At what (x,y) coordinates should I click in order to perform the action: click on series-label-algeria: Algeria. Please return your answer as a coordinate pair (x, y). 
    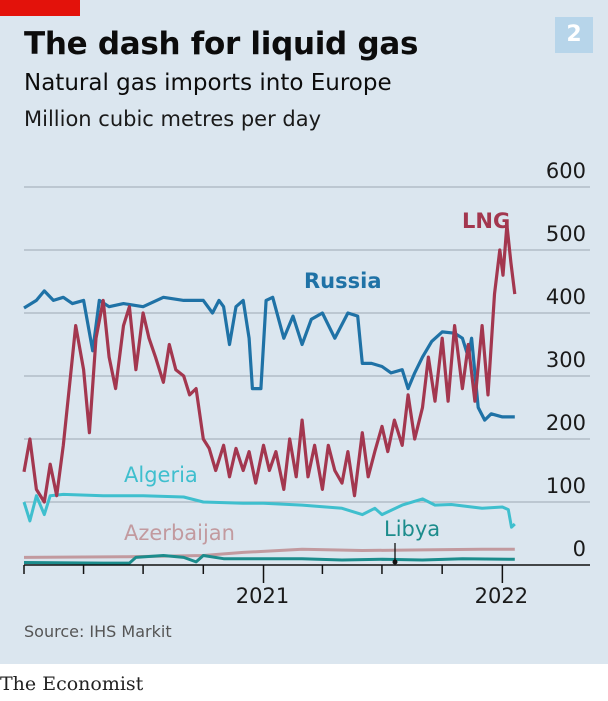
    Looking at the image, I should click on (161, 475).